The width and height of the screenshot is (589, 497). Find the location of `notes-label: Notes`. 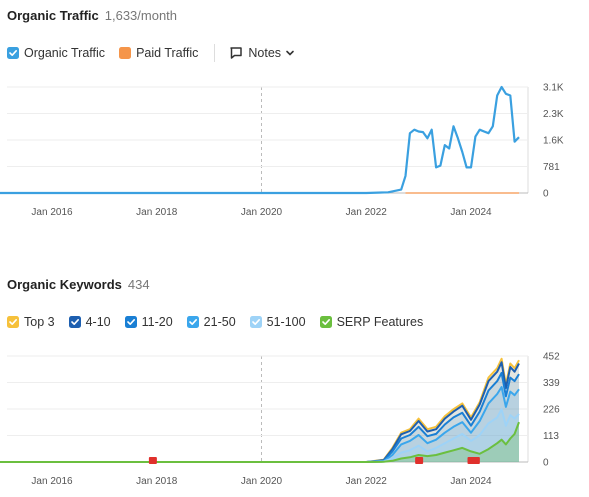

notes-label: Notes is located at coordinates (265, 53).